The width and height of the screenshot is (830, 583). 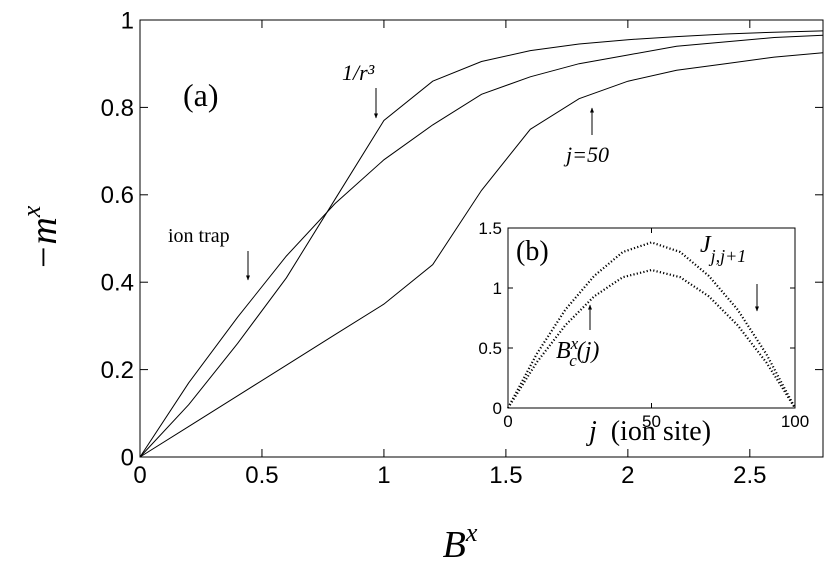 I want to click on y-axis-label: −mx, so click(x=41, y=237).